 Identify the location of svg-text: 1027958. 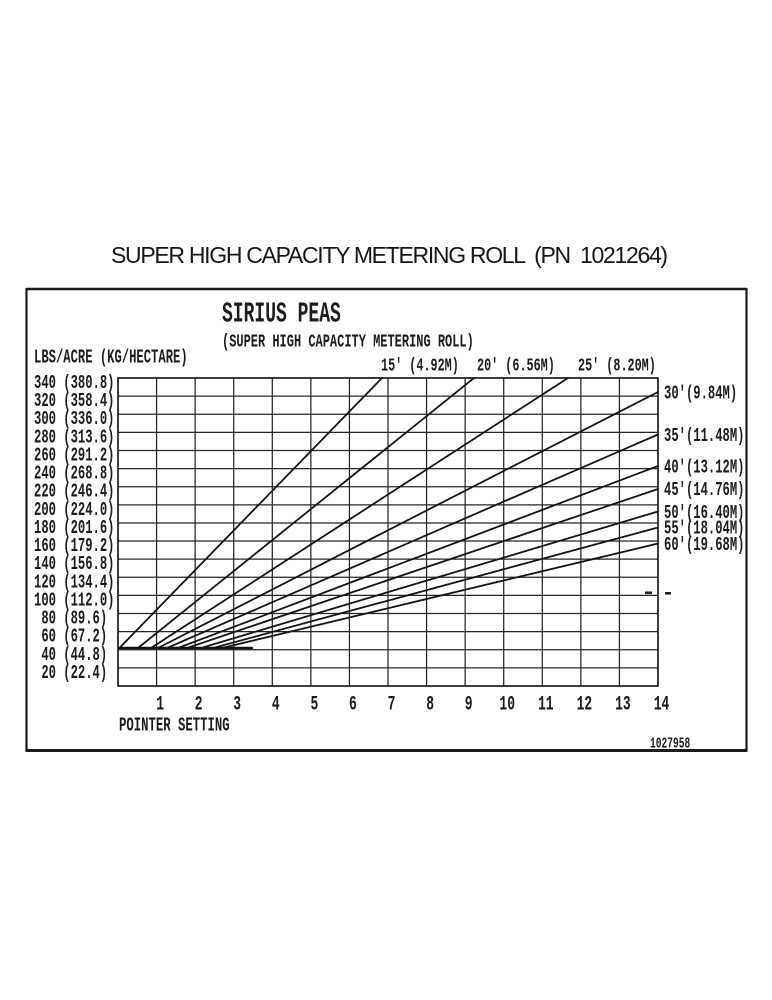
(670, 743).